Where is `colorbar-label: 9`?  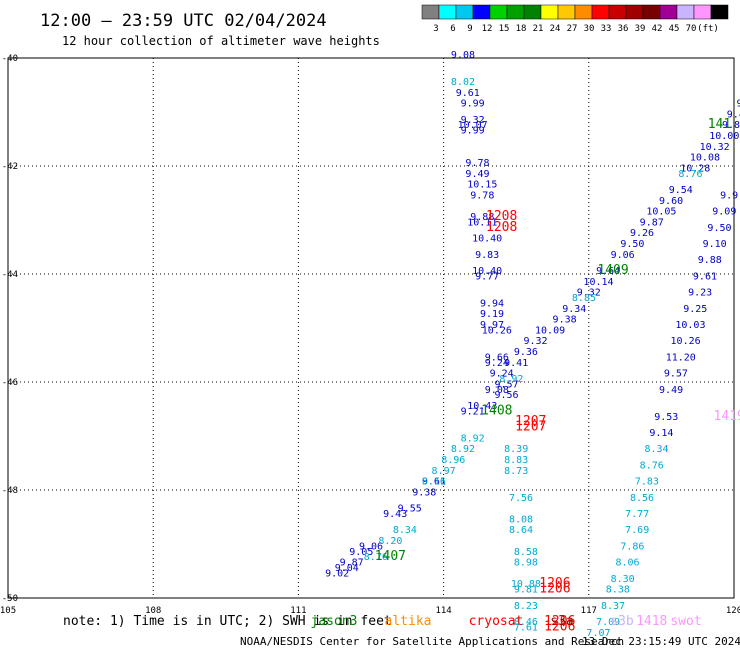 colorbar-label: 9 is located at coordinates (469, 29).